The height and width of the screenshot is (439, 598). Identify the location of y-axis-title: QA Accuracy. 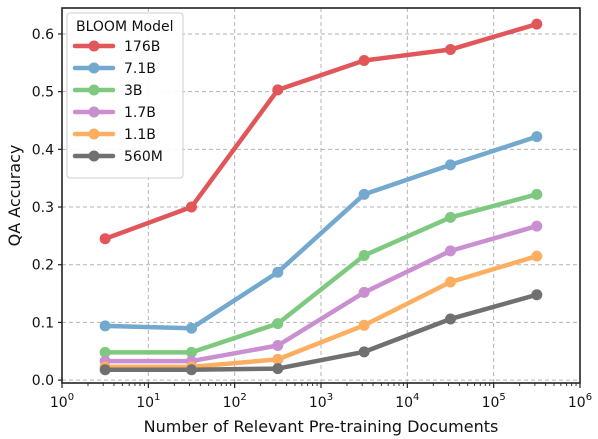
(14, 196).